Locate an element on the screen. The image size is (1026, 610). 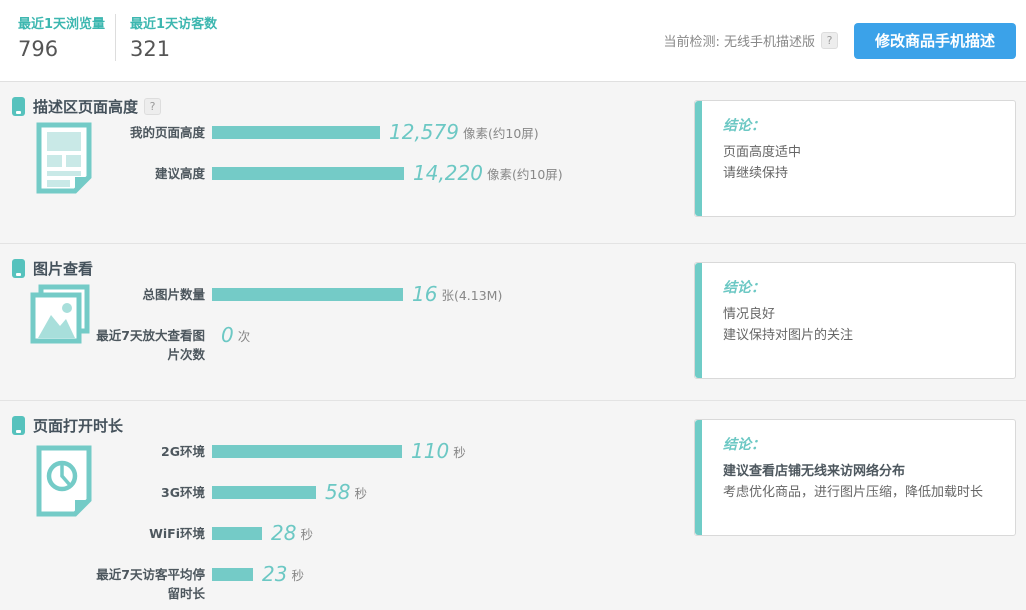
metric-value: 110 is located at coordinates (430, 451).